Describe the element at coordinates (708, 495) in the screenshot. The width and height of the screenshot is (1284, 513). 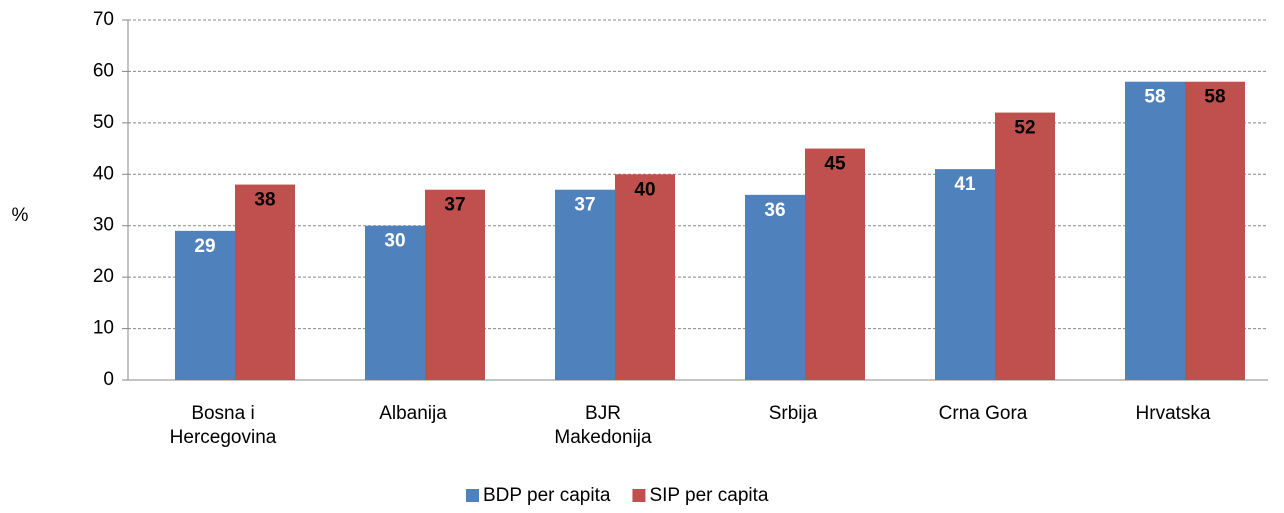
I see `legend-label: SIP per capita` at that location.